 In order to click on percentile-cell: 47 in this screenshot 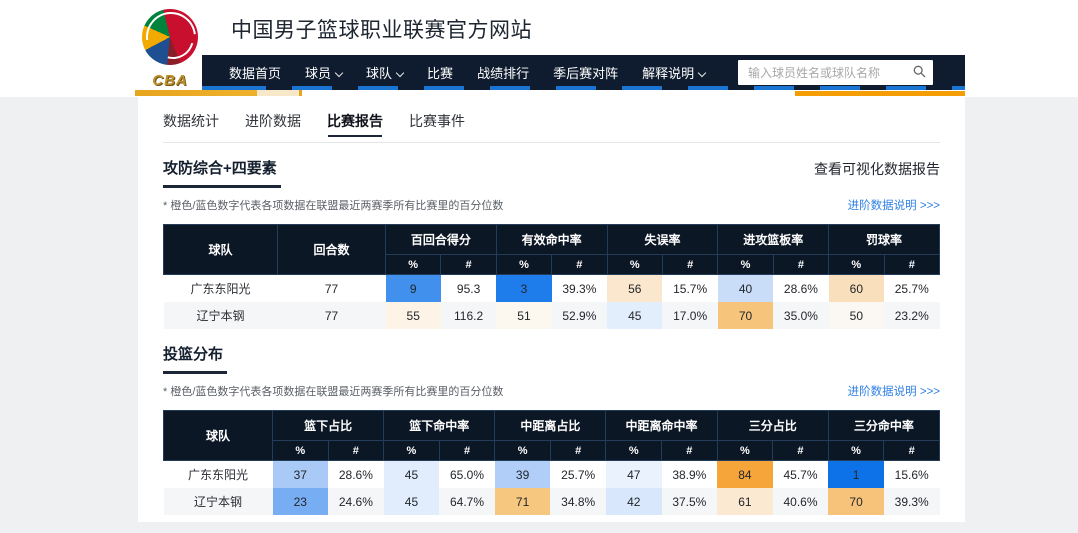, I will do `click(633, 474)`.